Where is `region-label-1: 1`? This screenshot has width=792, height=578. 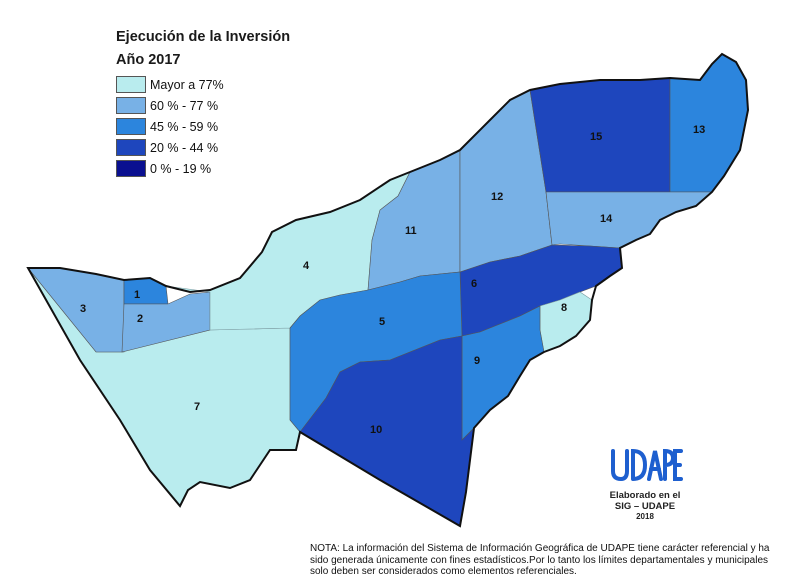 region-label-1: 1 is located at coordinates (137, 295).